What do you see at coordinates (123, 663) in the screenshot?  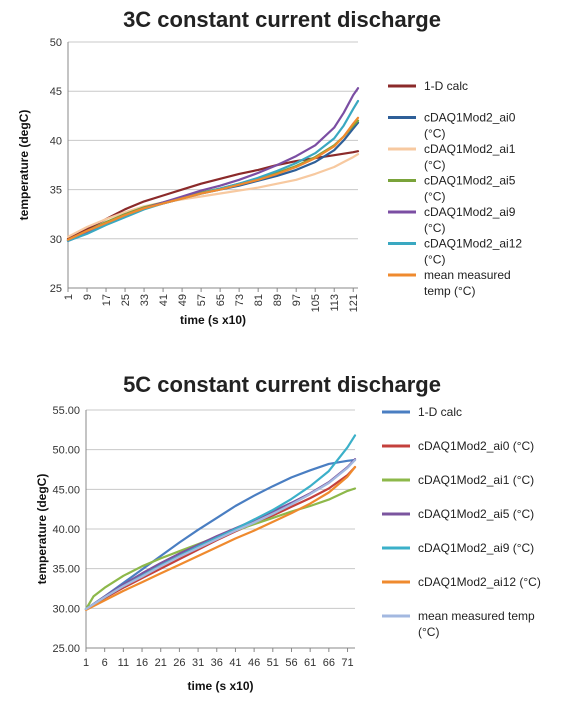 I see `x-tick-label: 11` at bounding box center [123, 663].